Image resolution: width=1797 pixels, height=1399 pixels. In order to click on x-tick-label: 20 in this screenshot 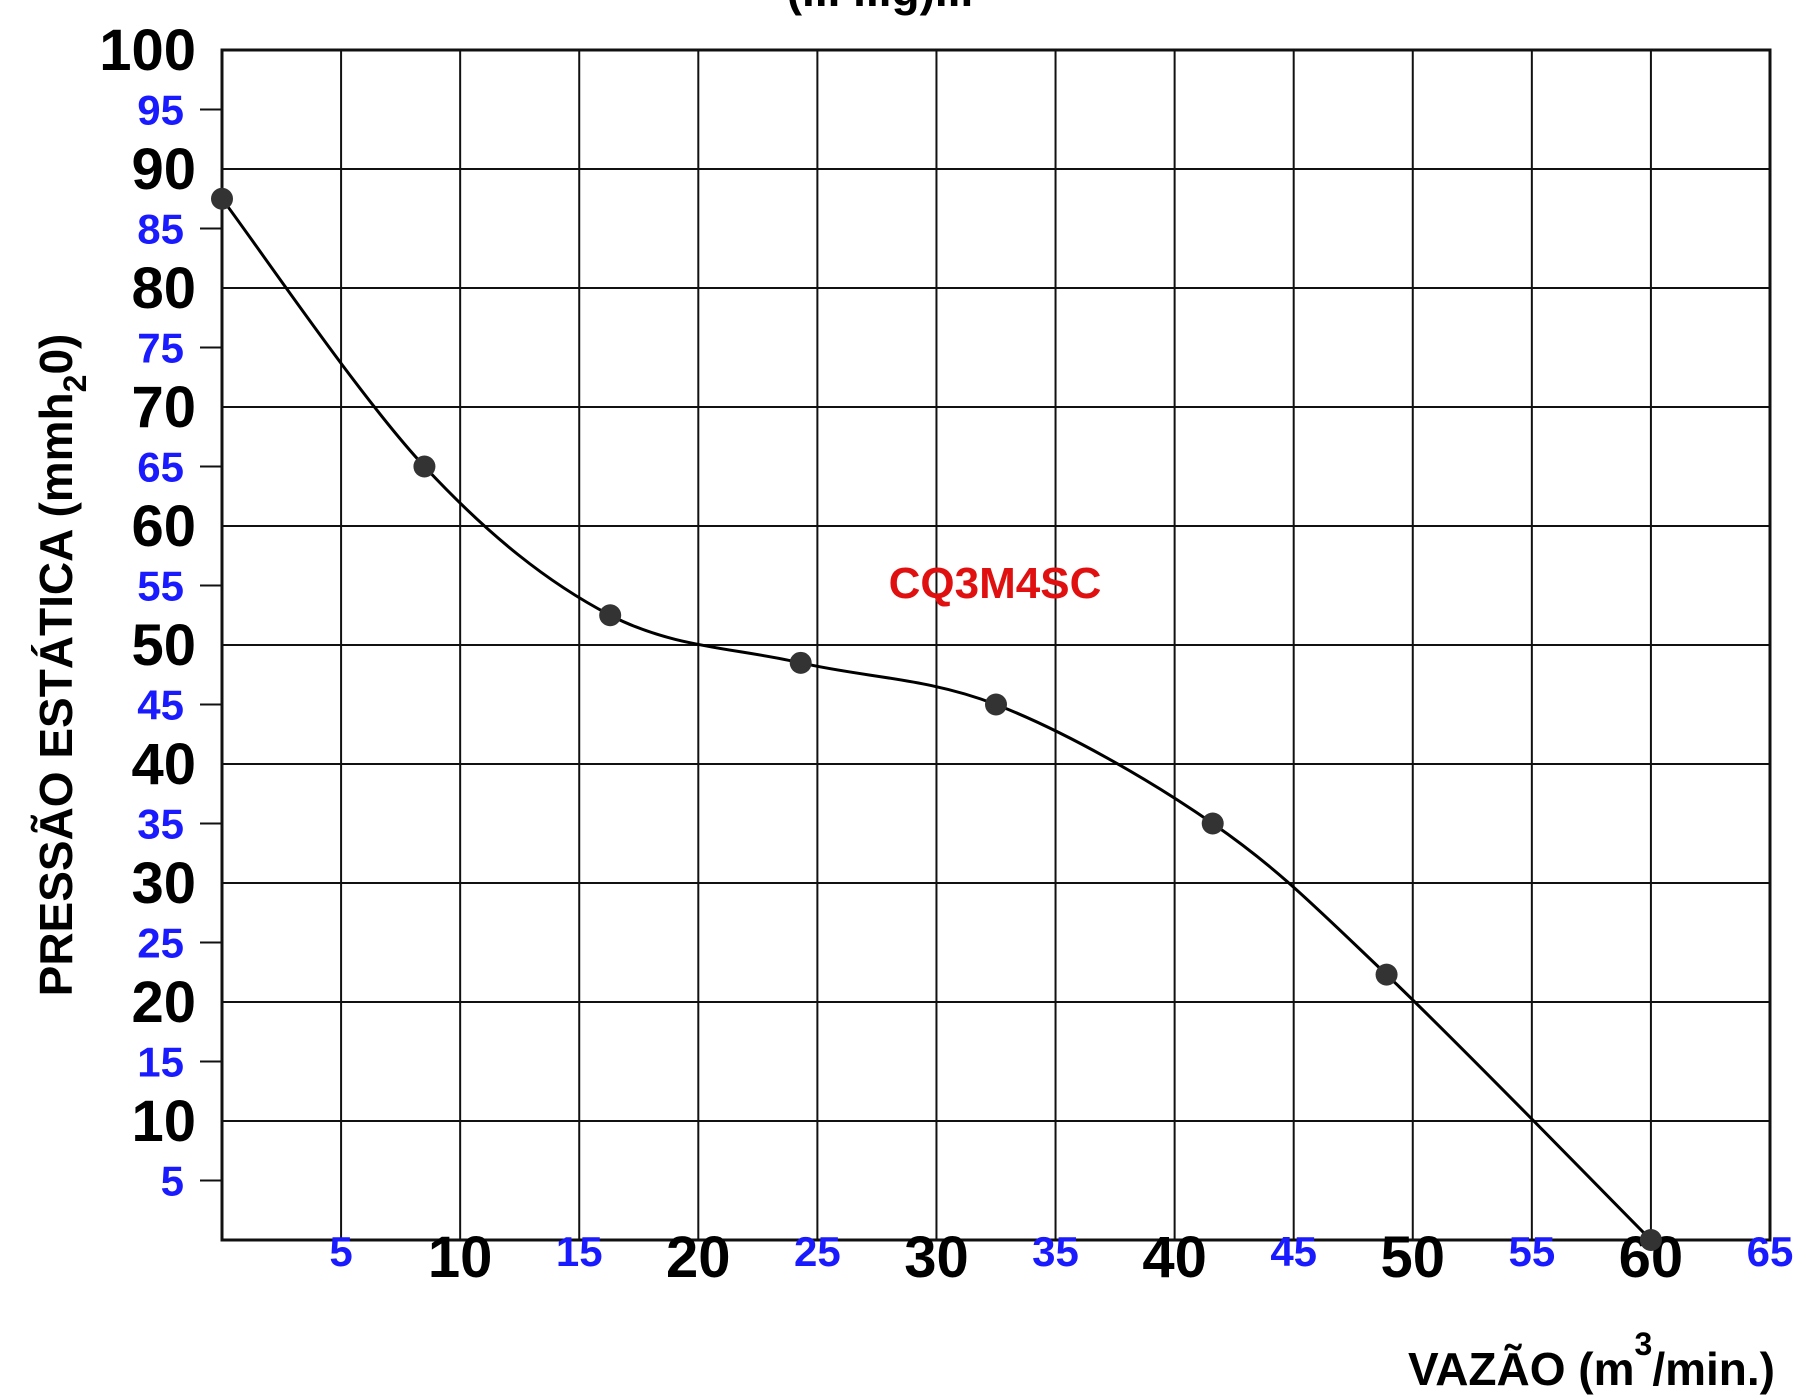, I will do `click(698, 1257)`.